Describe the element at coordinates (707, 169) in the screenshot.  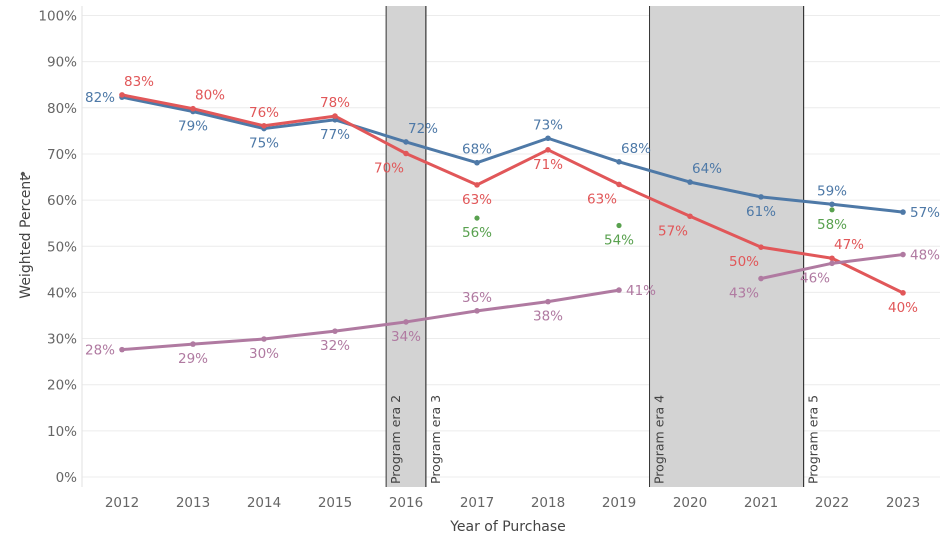
I see `label-blue-2020: 64%` at that location.